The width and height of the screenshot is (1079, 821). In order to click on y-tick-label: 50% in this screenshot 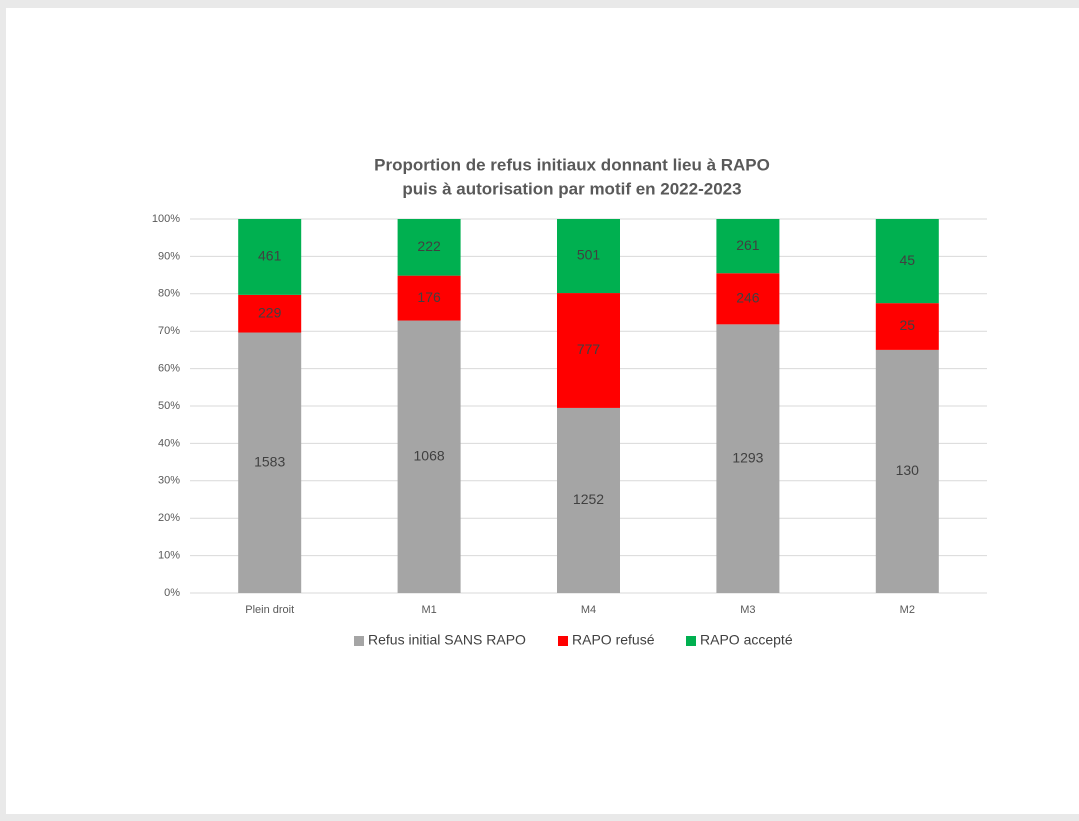, I will do `click(169, 406)`.